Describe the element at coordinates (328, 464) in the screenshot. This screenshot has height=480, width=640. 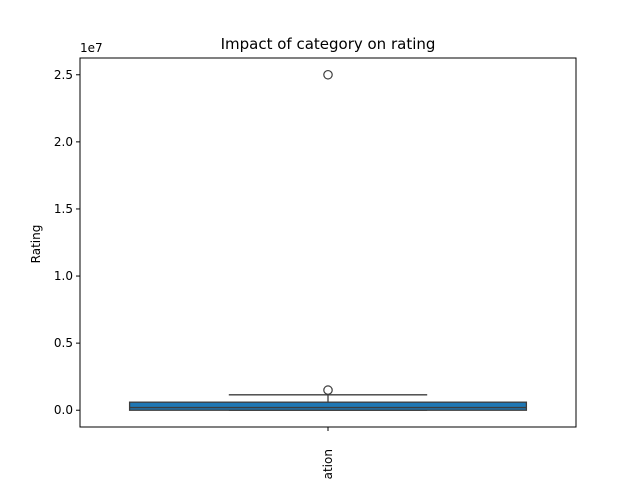
I see `x-tick-label: cation` at that location.